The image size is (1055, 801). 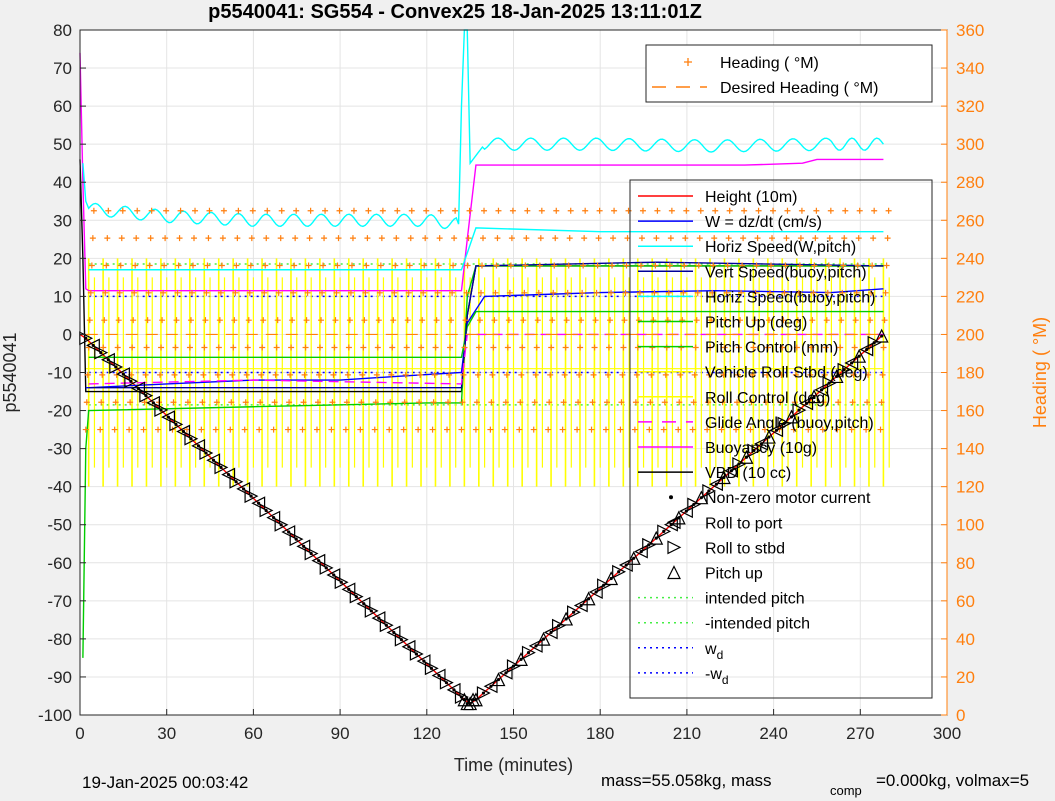 What do you see at coordinates (771, 348) in the screenshot?
I see `legend-main-label: Pitch Control (mm)` at bounding box center [771, 348].